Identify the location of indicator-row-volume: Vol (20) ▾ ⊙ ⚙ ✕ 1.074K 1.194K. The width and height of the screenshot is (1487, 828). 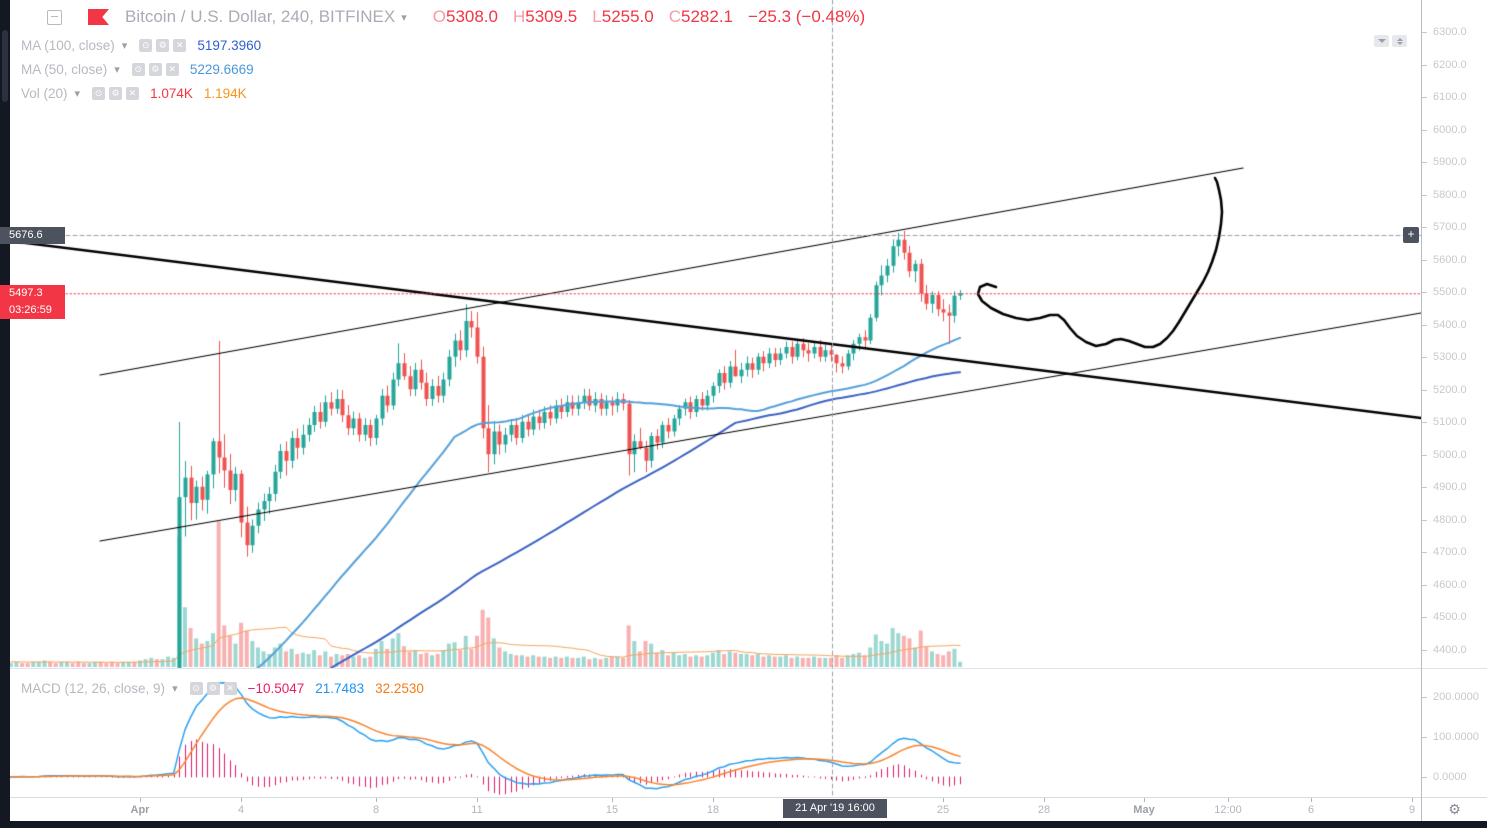
(141, 93).